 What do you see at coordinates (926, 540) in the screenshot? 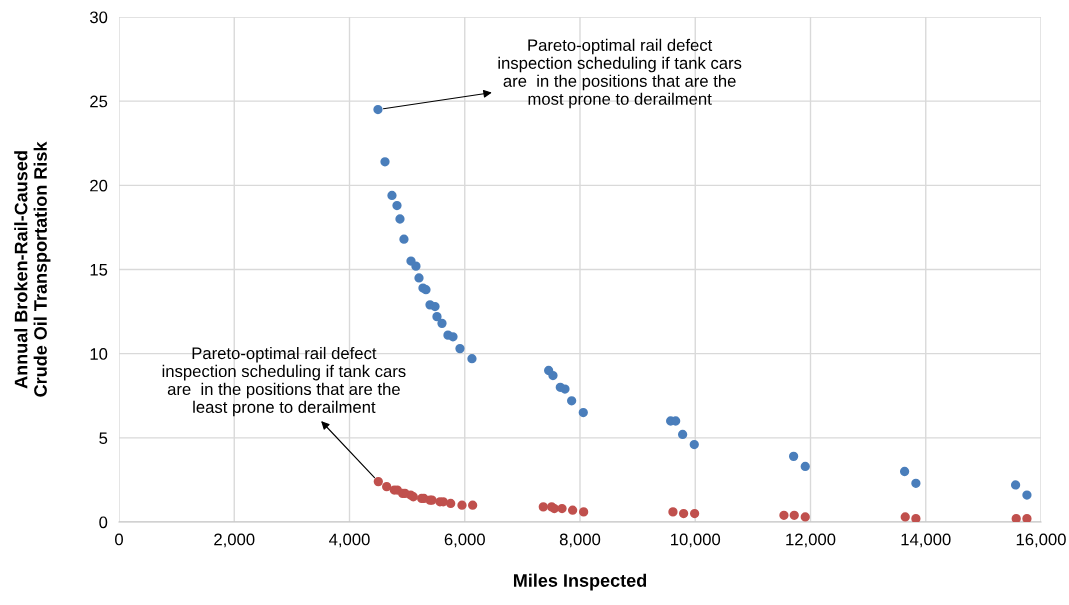
I see `x-tick-label: 14,000` at bounding box center [926, 540].